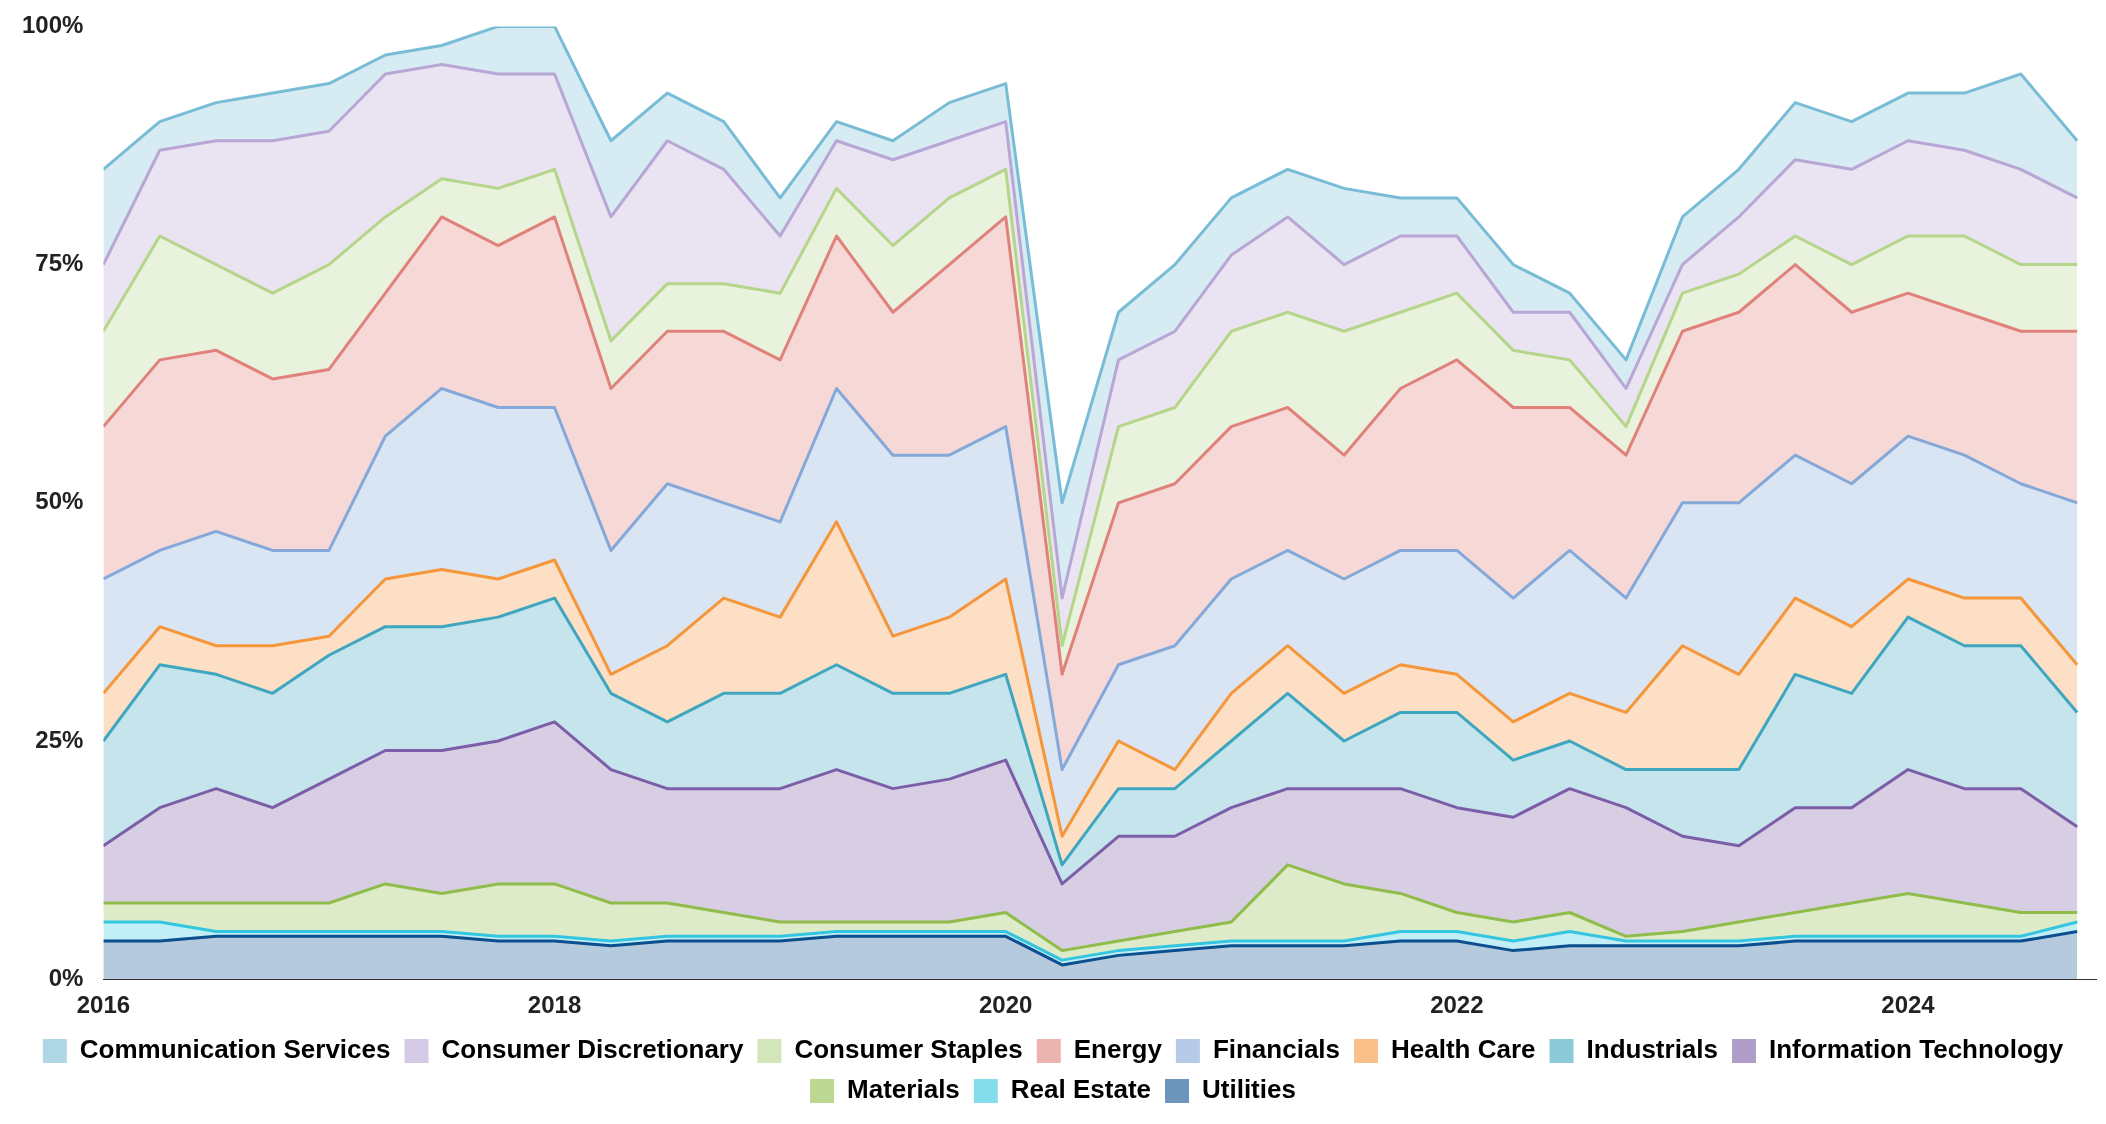  Describe the element at coordinates (1276, 1049) in the screenshot. I see `legend-label: Financials` at that location.